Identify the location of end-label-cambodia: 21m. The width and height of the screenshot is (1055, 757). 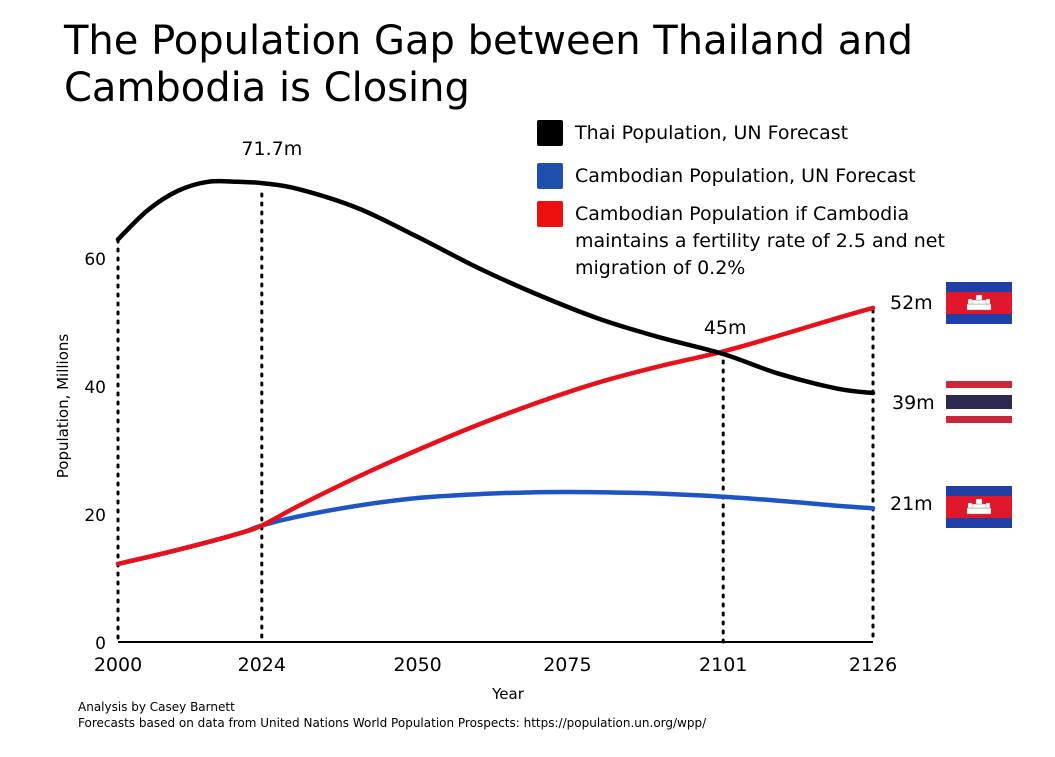
(911, 504).